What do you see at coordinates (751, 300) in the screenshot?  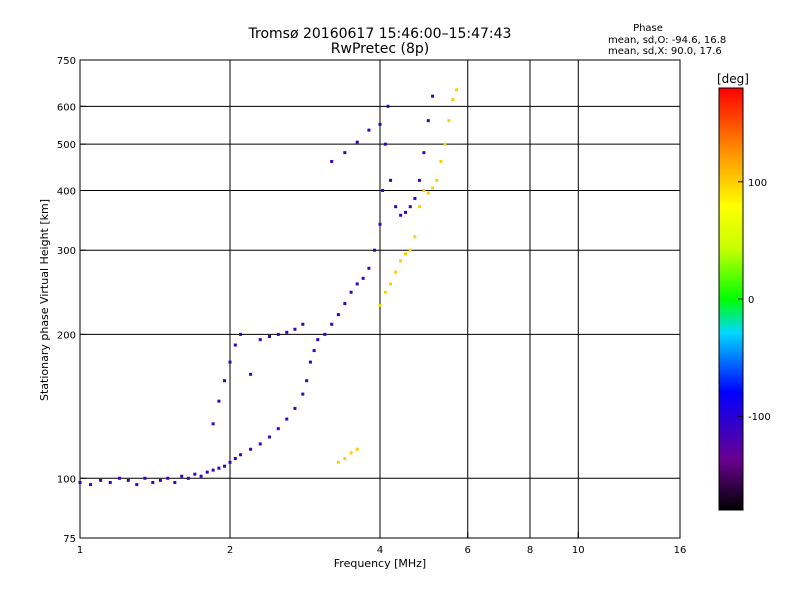 I see `colorbar-tick-label: 0` at bounding box center [751, 300].